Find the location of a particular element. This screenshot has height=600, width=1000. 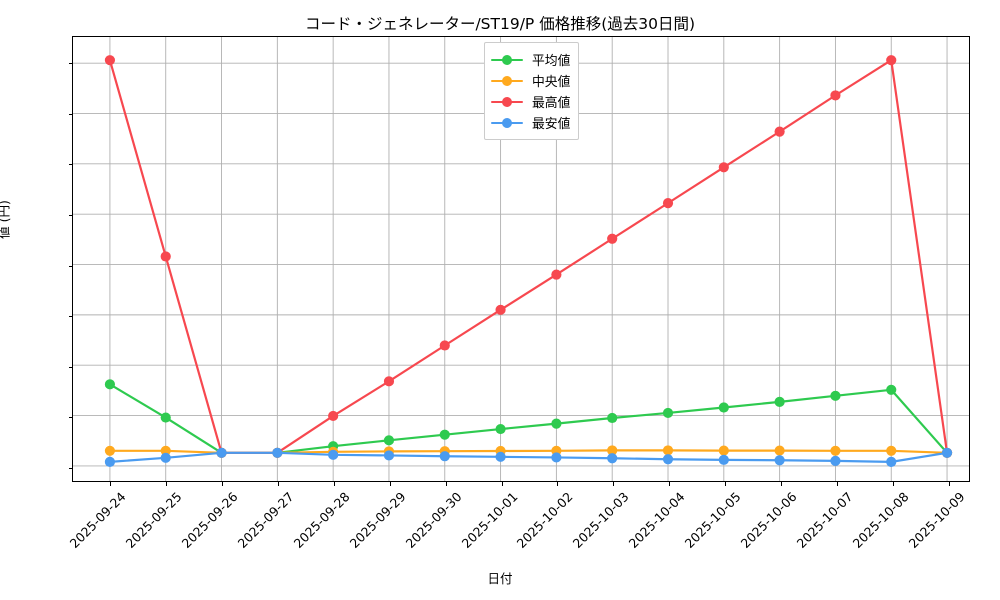

legend-marker-average-icon is located at coordinates (507, 60).